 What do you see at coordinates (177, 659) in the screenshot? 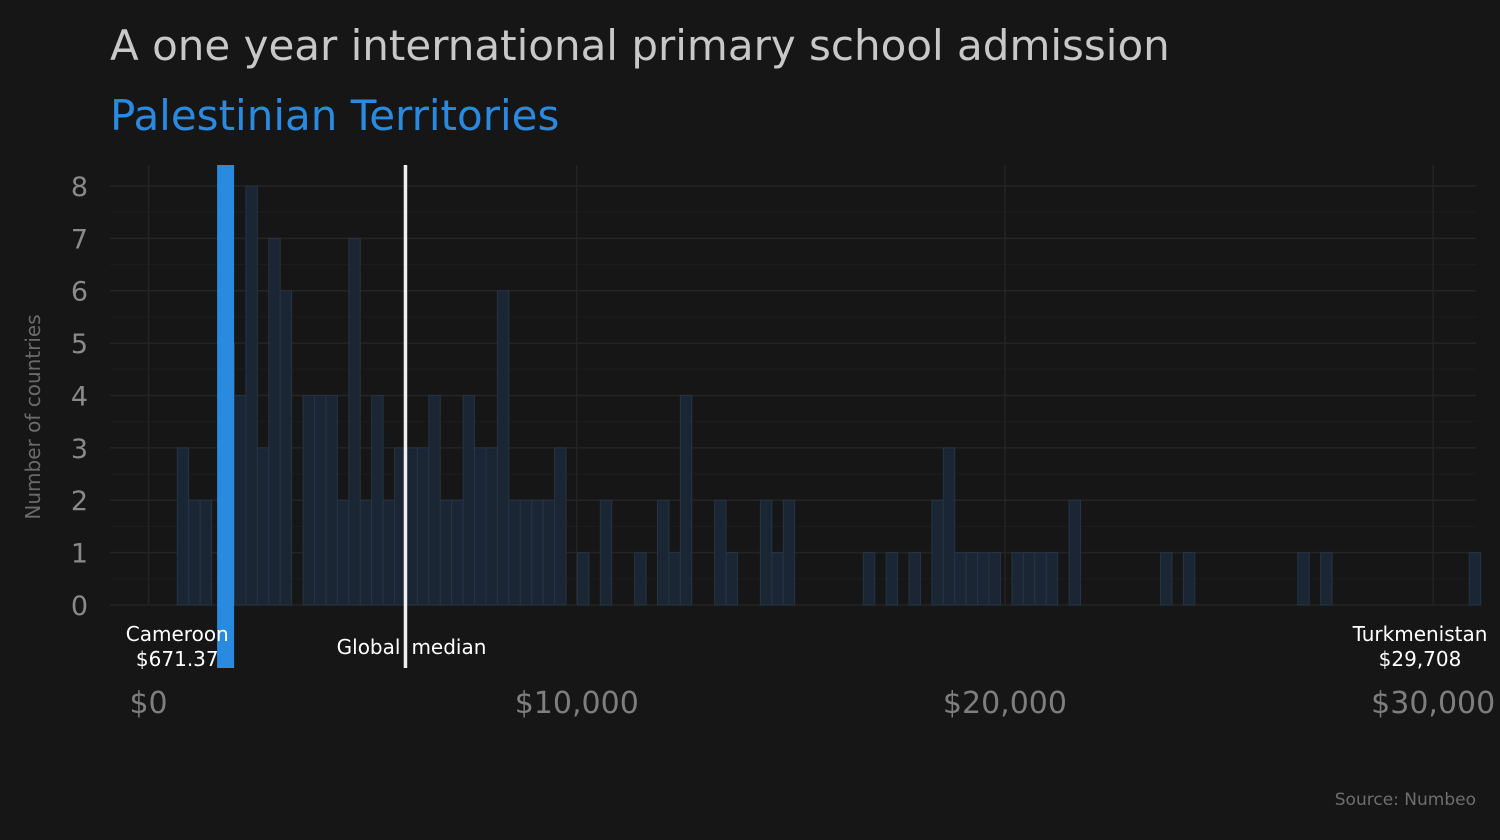
I see `annotation-value: $671.37` at bounding box center [177, 659].